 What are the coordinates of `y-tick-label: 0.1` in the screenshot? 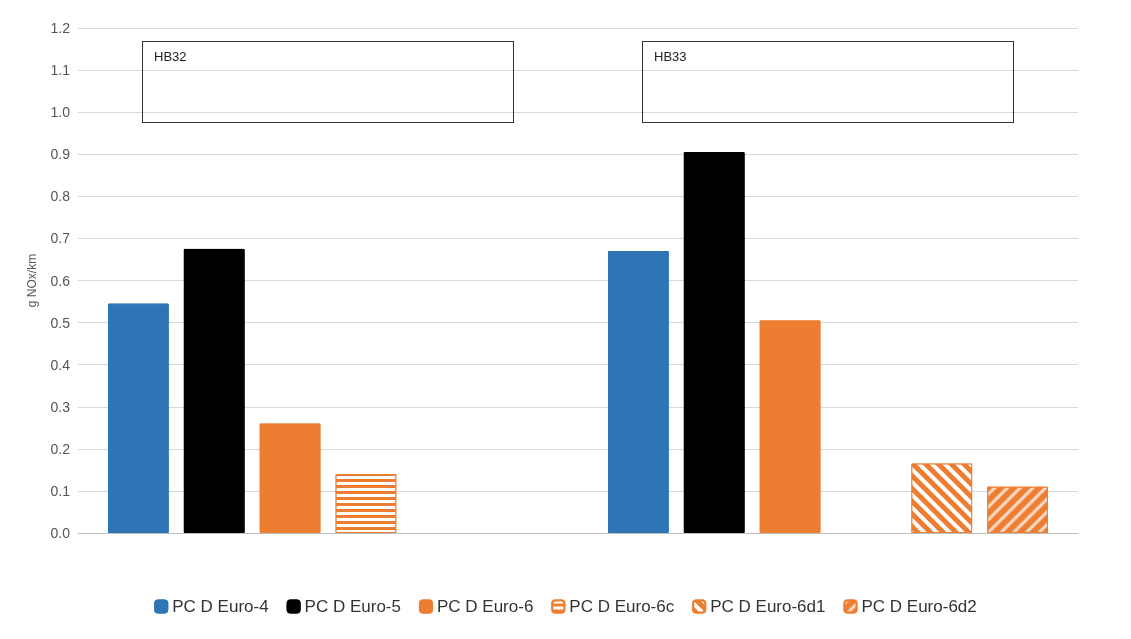 It's located at (60, 490).